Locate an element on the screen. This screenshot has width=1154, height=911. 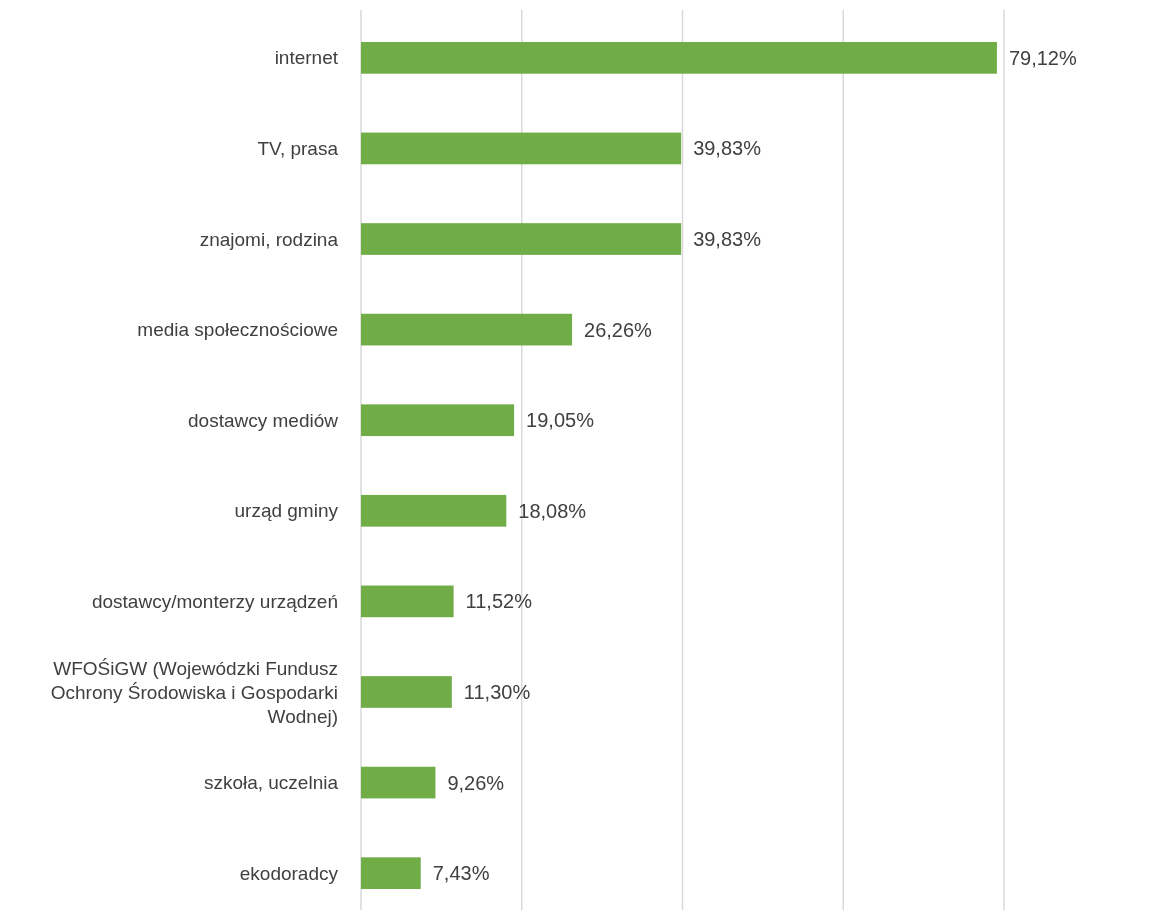
y-tick-label: dostawcy mediów is located at coordinates (263, 420).